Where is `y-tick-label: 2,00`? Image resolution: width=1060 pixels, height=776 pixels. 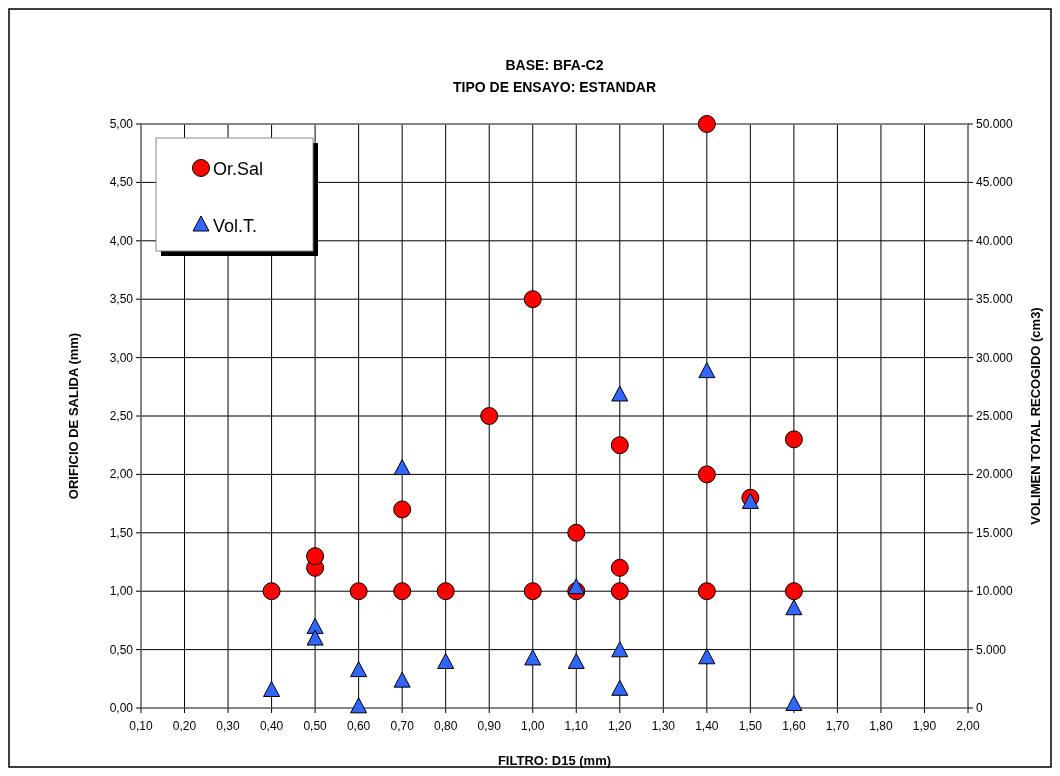
y-tick-label: 2,00 is located at coordinates (121, 474).